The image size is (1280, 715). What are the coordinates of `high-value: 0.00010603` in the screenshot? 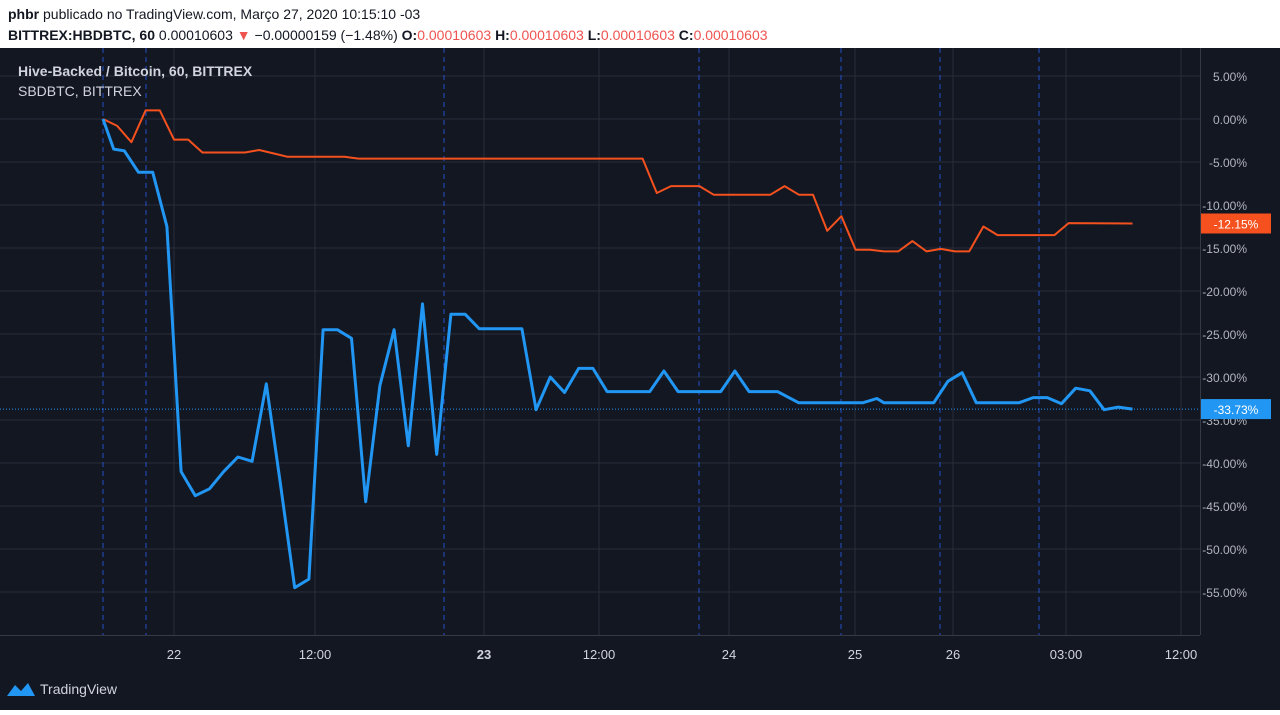 It's located at (546, 35).